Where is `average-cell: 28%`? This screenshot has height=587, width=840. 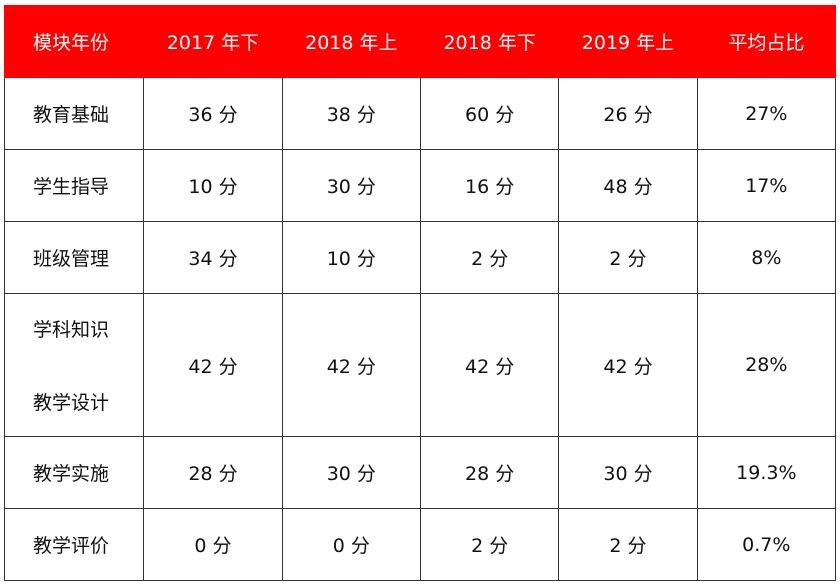
average-cell: 28% is located at coordinates (766, 365).